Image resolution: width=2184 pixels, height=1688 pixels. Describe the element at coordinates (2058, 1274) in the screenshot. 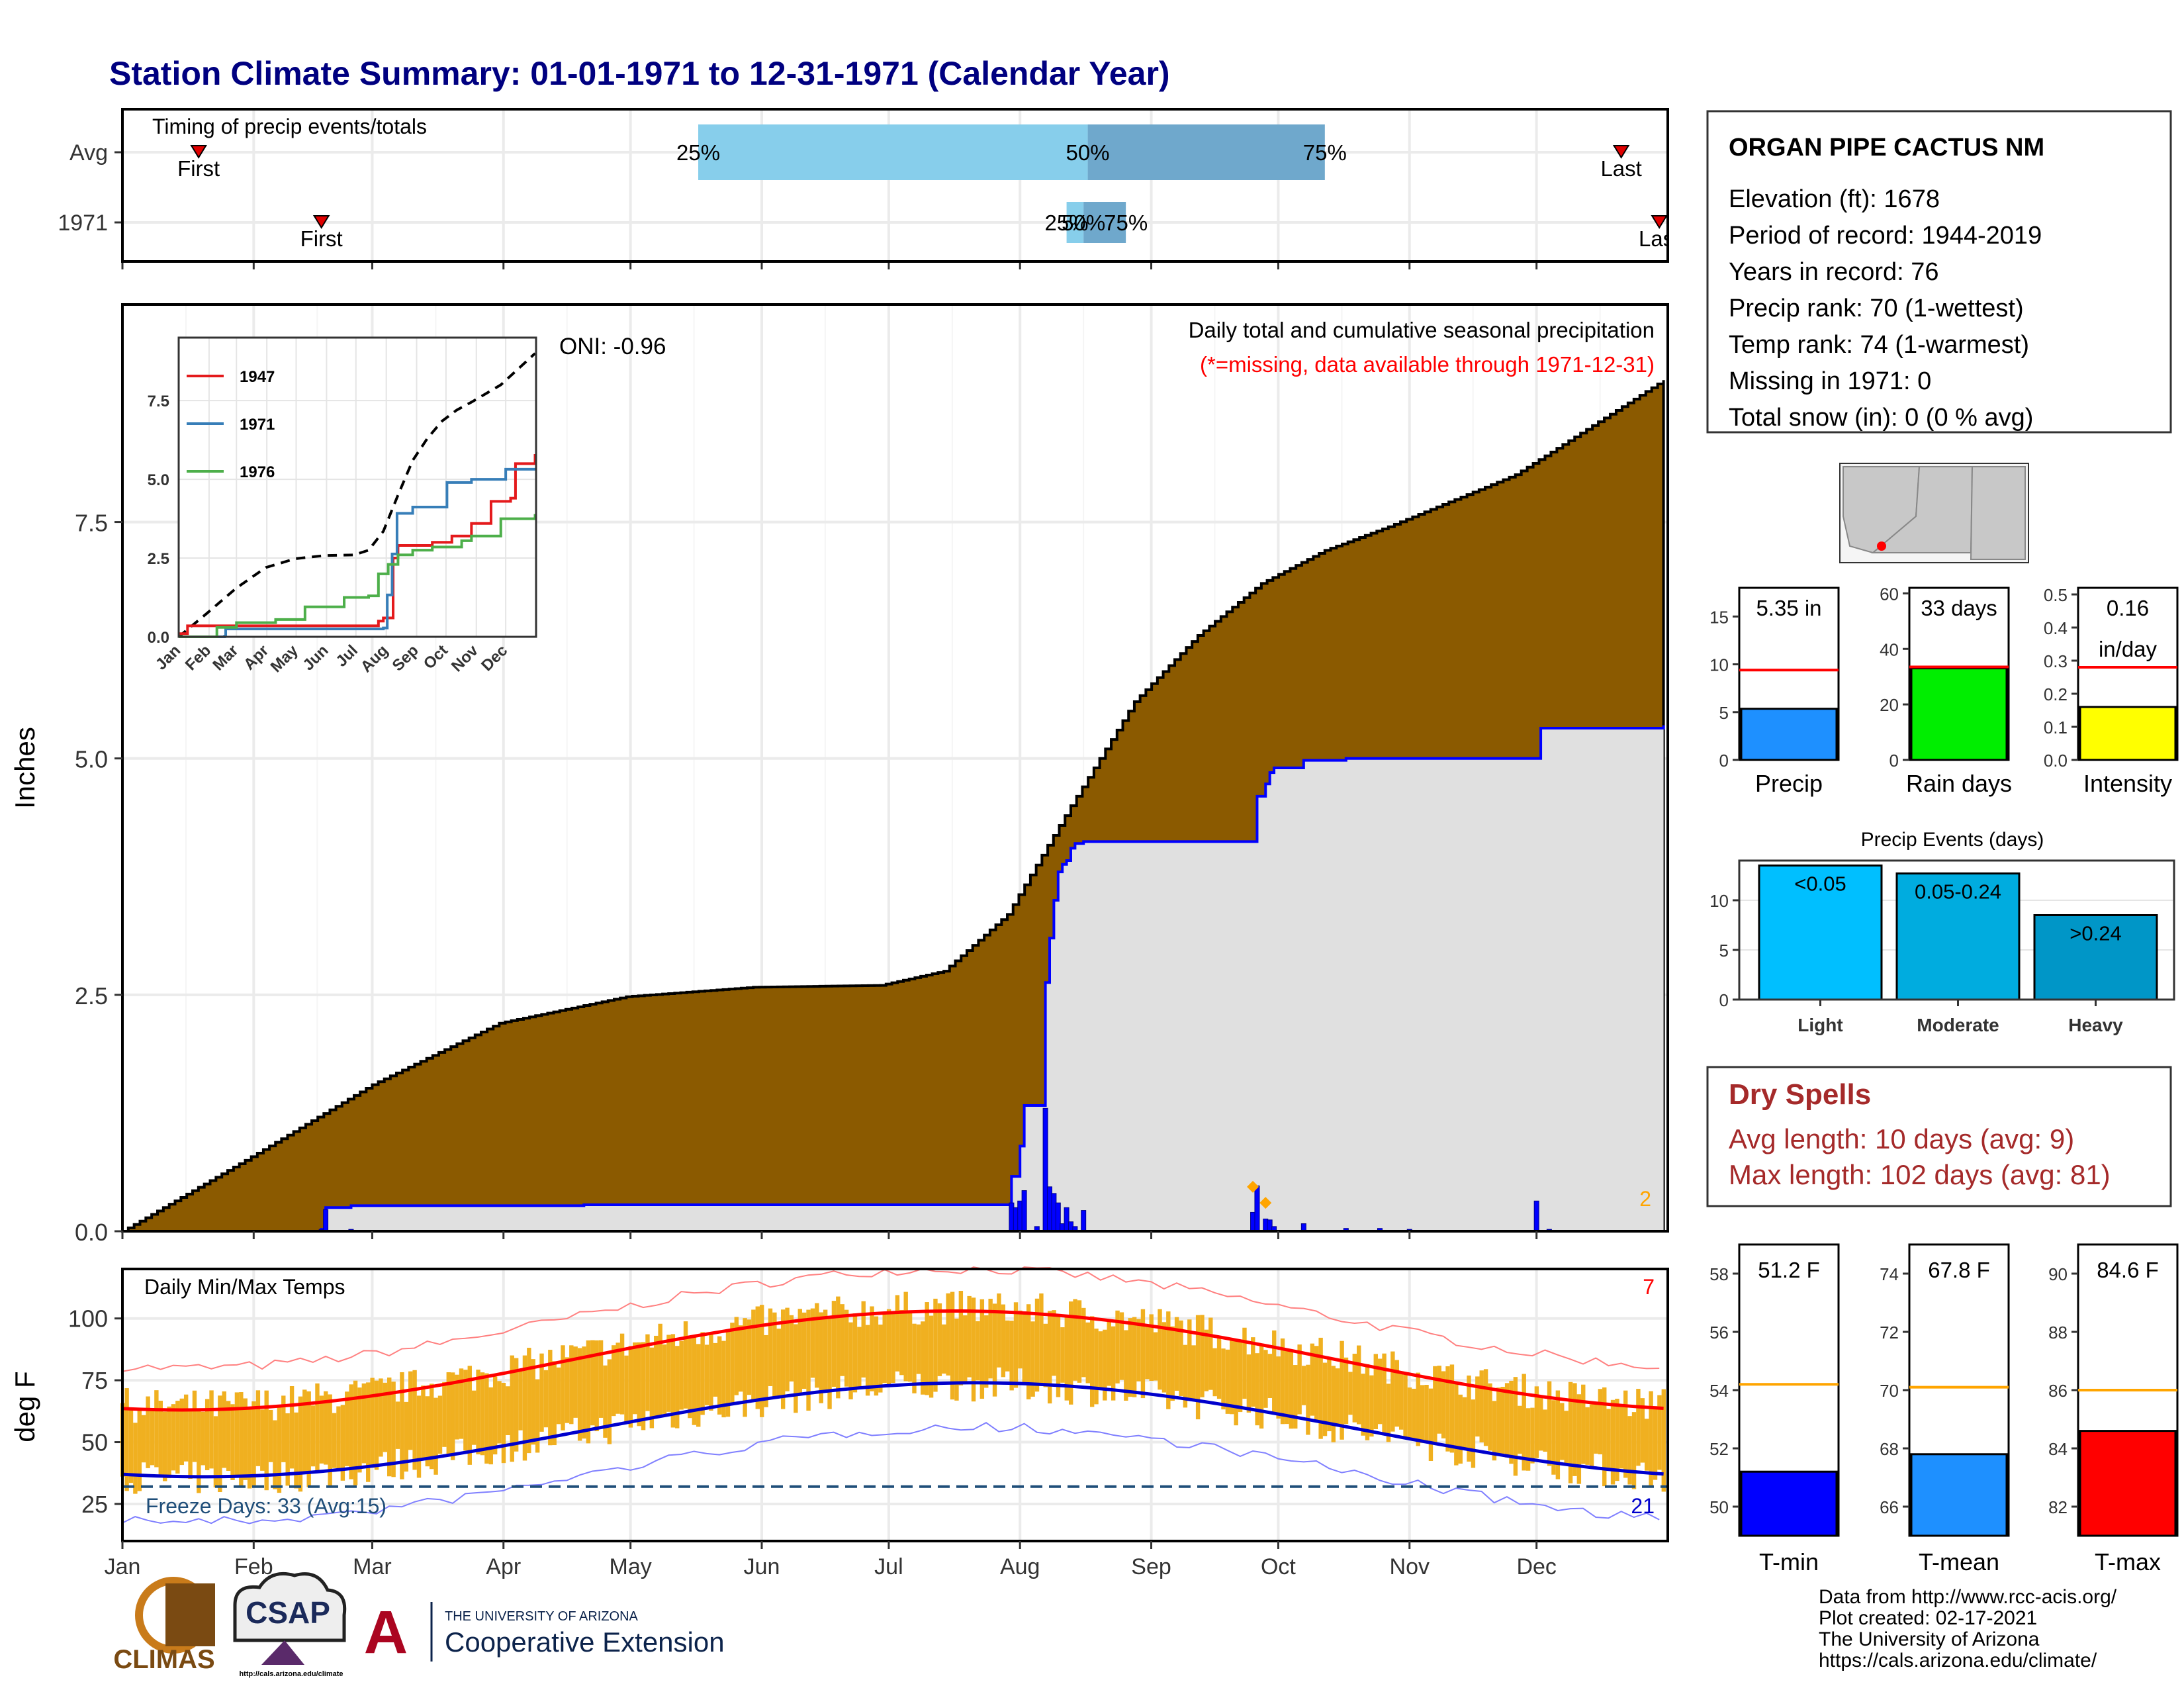

I see `temp-bar-ytick-label: 90` at that location.